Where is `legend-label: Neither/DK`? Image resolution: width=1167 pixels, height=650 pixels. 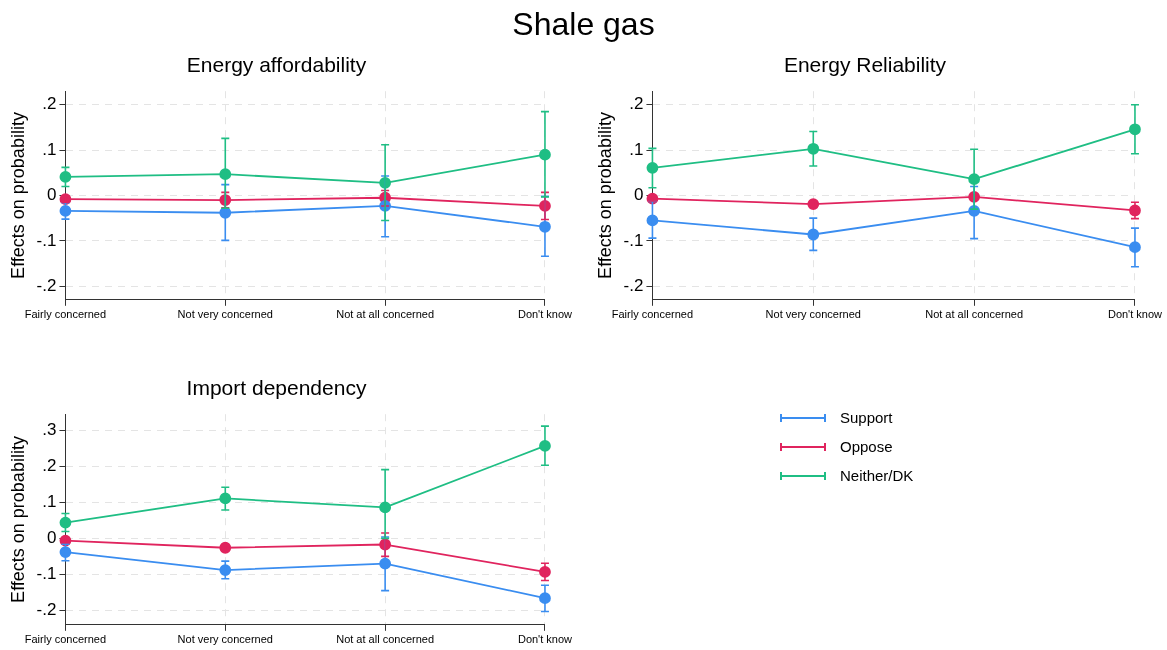
legend-label: Neither/DK is located at coordinates (877, 475).